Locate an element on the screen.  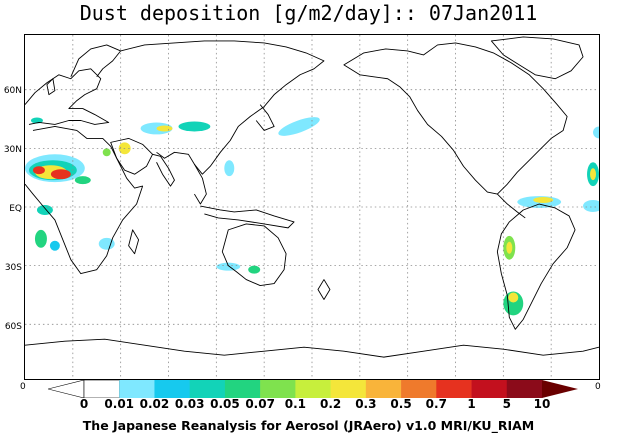
colorbar-high-extension is located at coordinates (560, 389).